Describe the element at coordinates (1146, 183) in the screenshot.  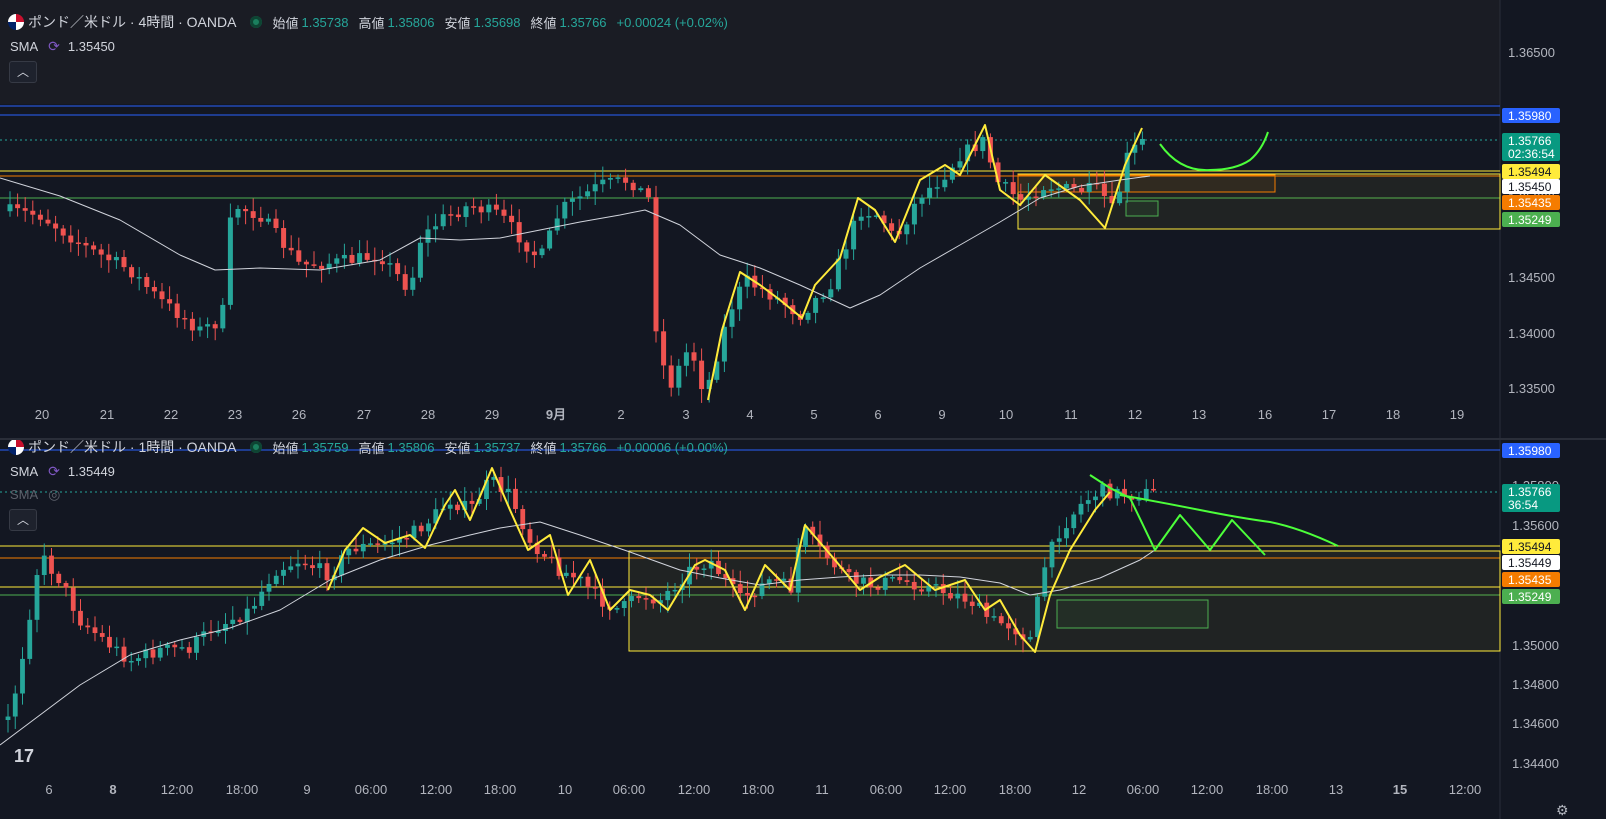
I see `zone-box-orange` at that location.